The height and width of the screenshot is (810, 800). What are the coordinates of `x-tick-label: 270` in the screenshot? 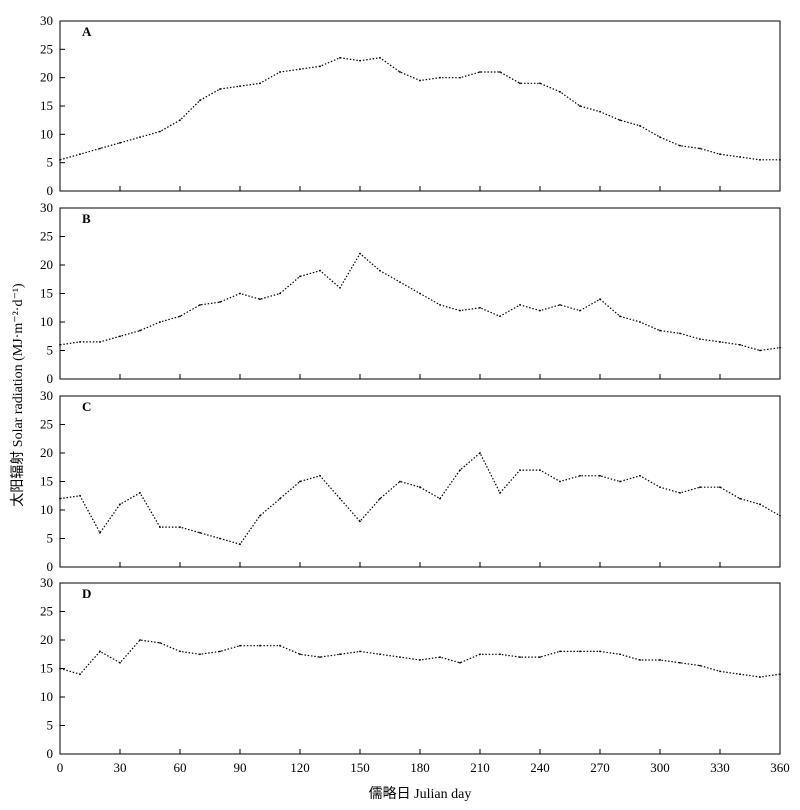 It's located at (600, 767).